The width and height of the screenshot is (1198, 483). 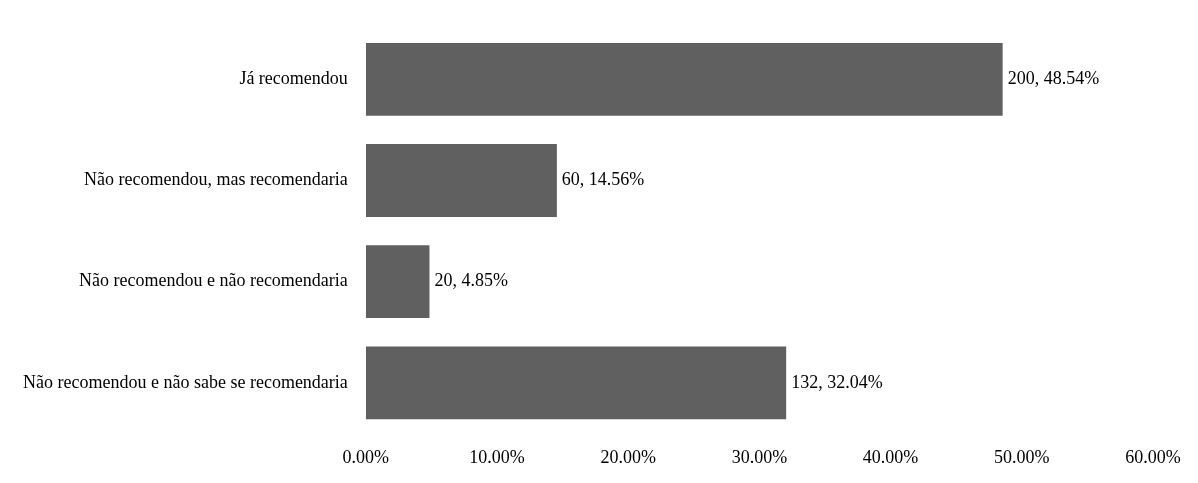 What do you see at coordinates (1053, 78) in the screenshot?
I see `data-label: 200, 48.54%` at bounding box center [1053, 78].